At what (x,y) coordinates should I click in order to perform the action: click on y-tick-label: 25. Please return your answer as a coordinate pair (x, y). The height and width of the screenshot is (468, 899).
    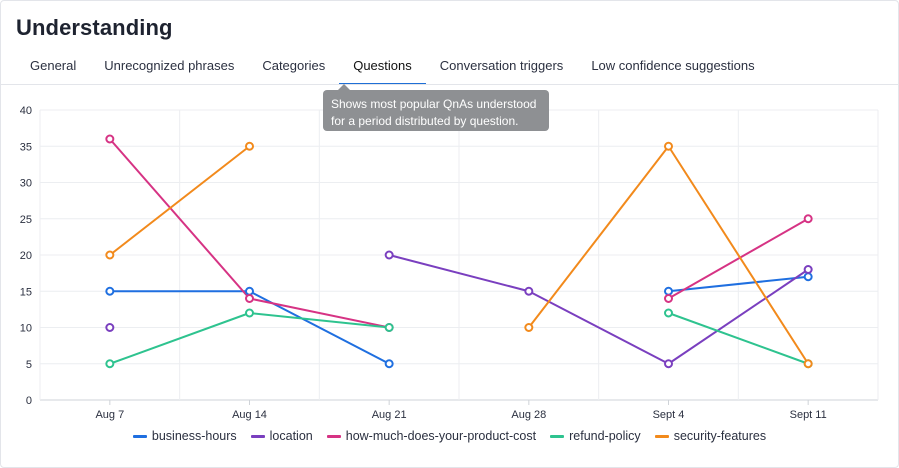
    Looking at the image, I should click on (26, 220).